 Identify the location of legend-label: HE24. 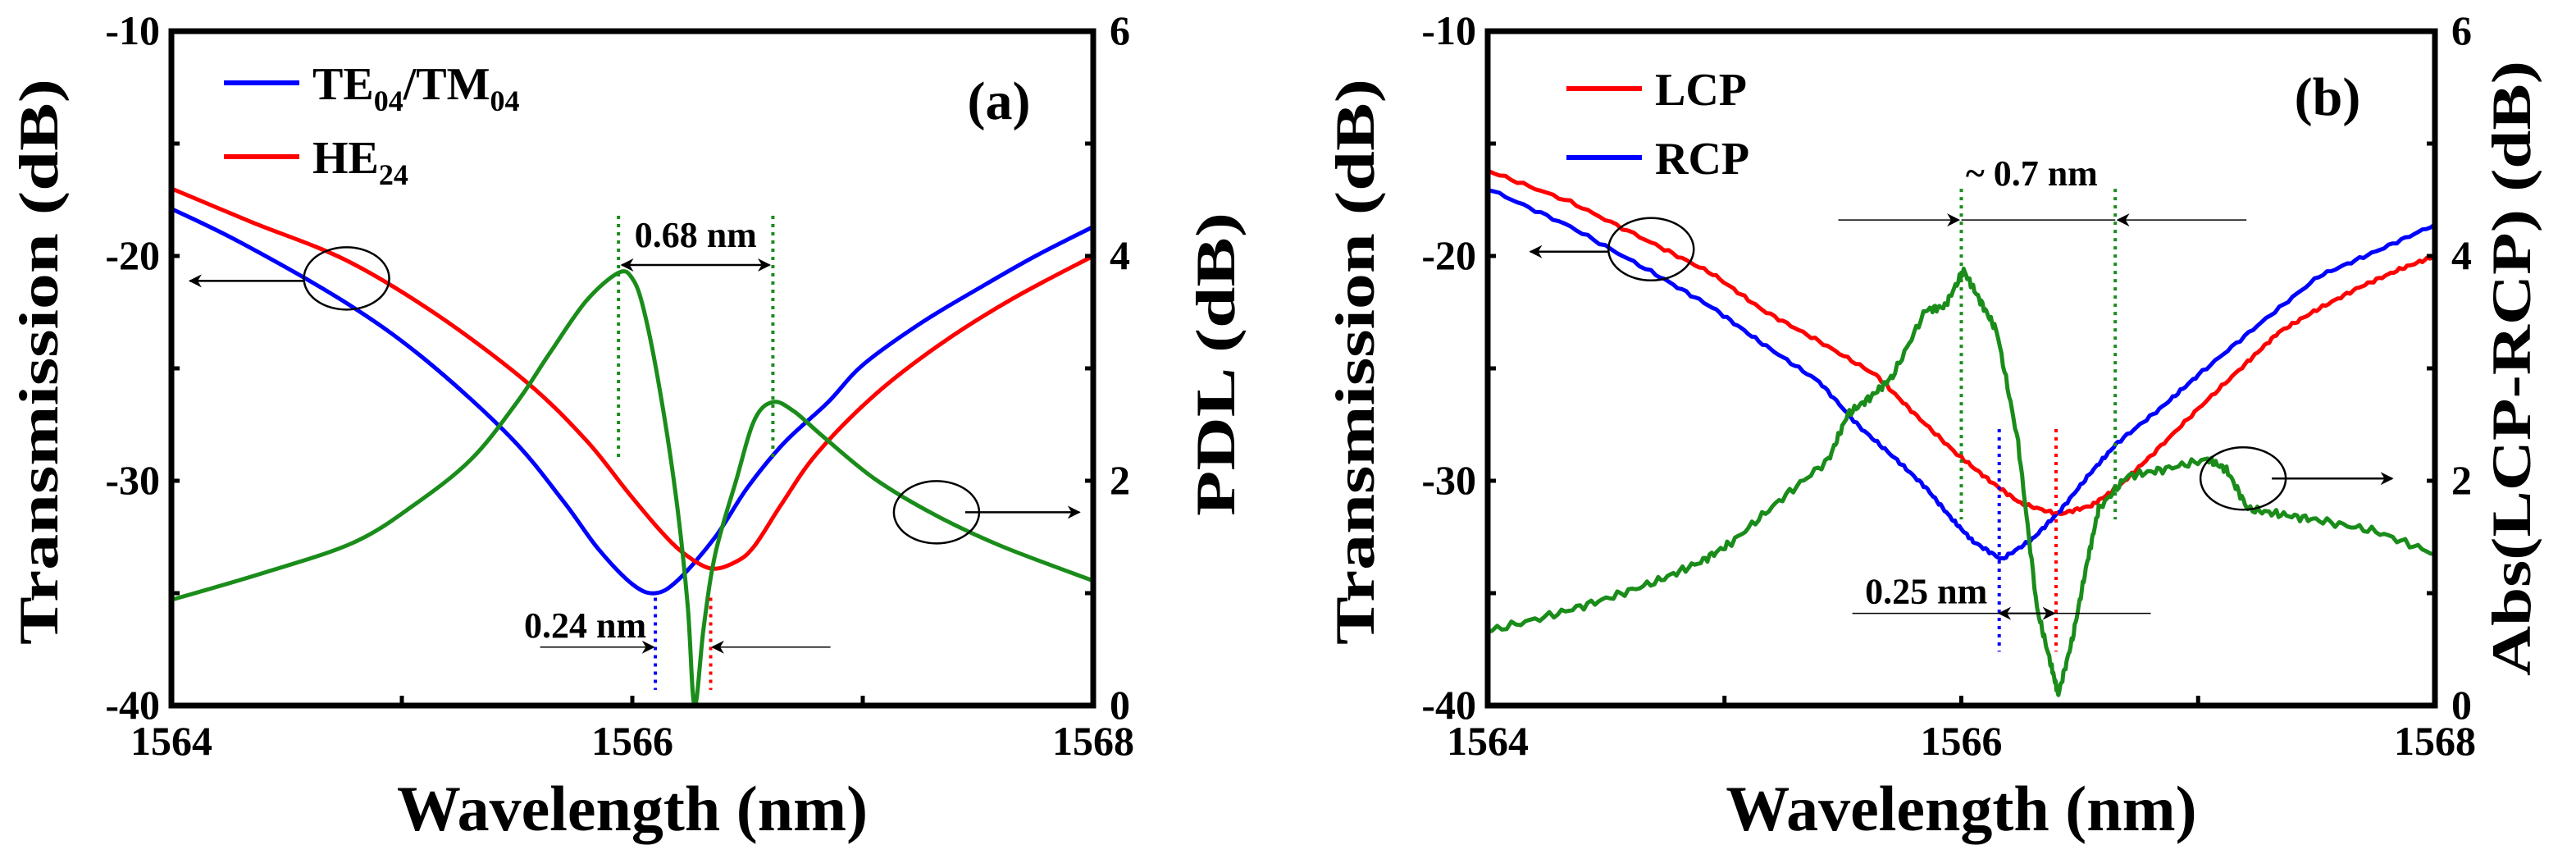
(360, 162).